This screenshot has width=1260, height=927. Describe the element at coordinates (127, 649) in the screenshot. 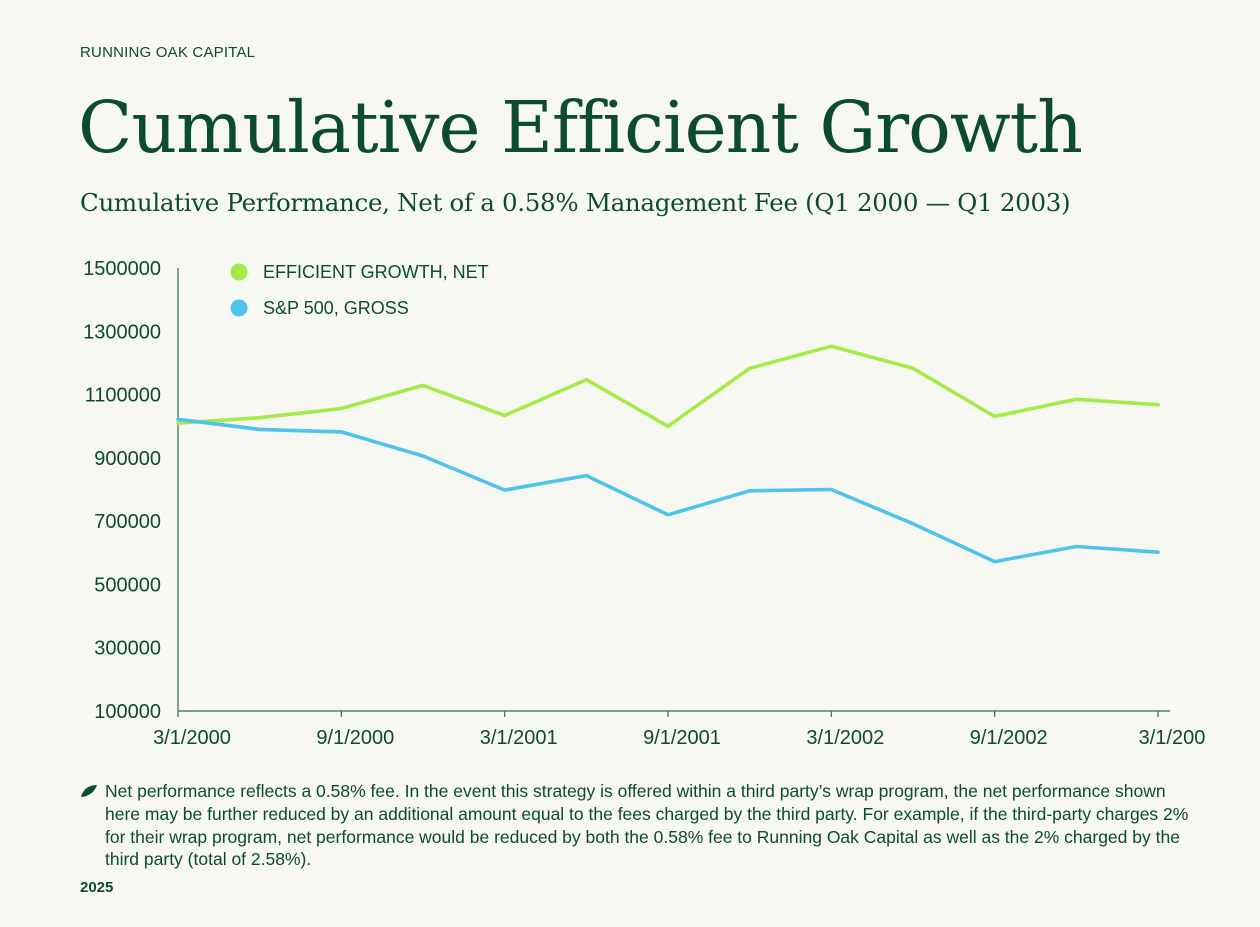

I see `y-tick-label: 300000` at that location.